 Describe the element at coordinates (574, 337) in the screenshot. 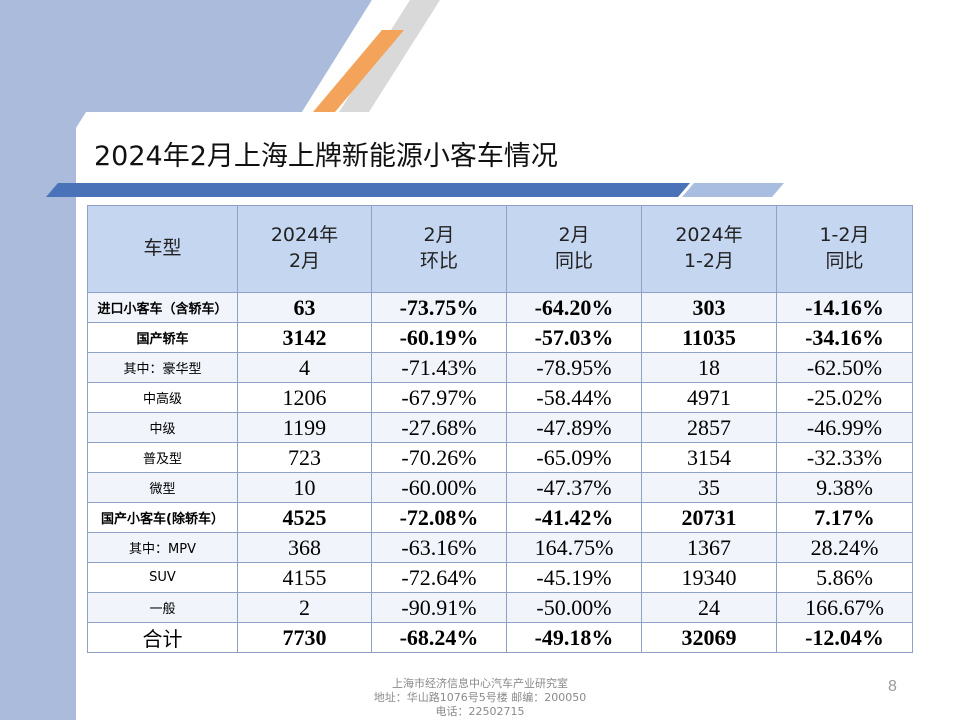

I see `table-cell: -57.03%` at that location.